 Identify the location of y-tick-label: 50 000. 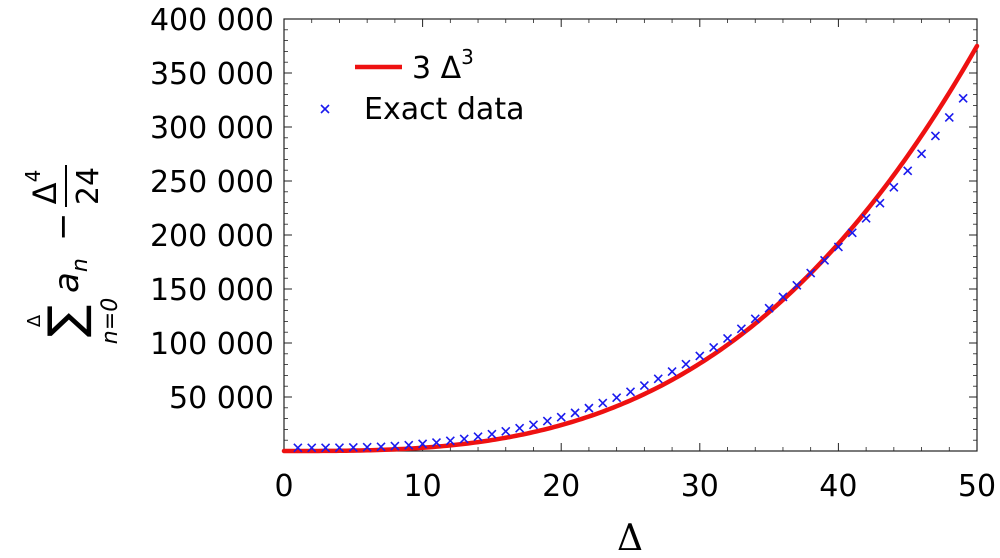
(221, 398).